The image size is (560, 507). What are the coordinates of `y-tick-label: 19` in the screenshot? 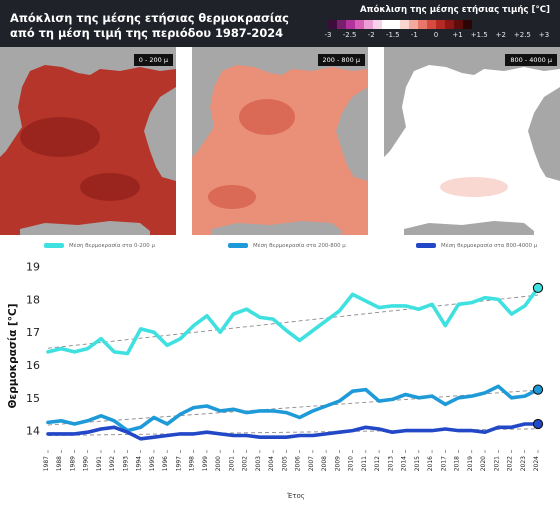 It's located at (33, 267).